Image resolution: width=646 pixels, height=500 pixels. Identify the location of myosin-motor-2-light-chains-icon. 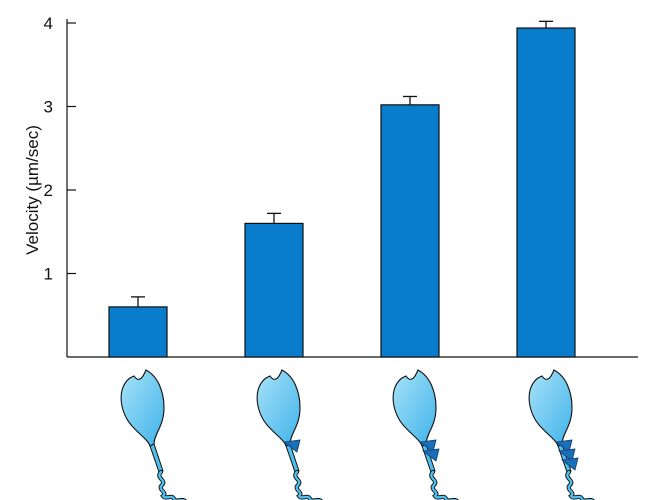
(425, 434).